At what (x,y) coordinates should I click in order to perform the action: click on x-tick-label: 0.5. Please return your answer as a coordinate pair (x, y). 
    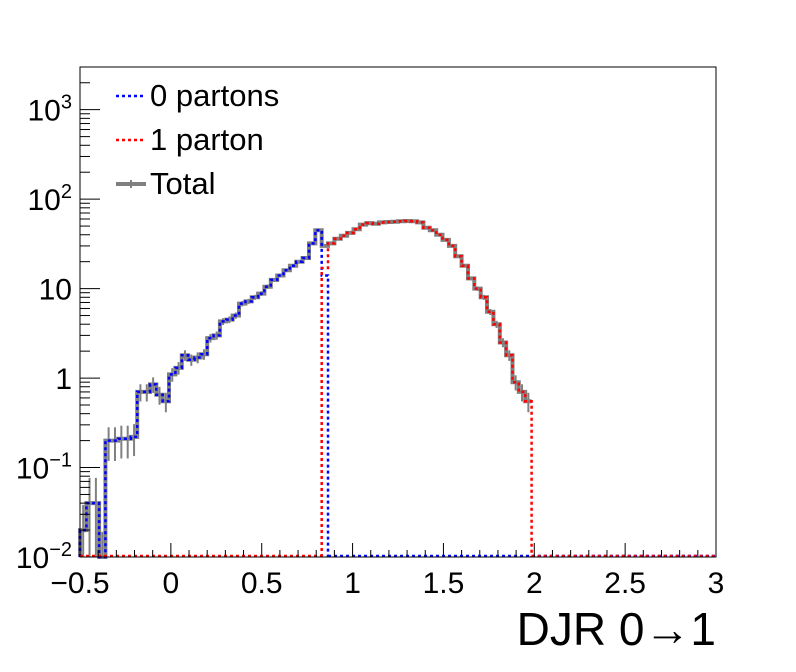
    Looking at the image, I should click on (262, 583).